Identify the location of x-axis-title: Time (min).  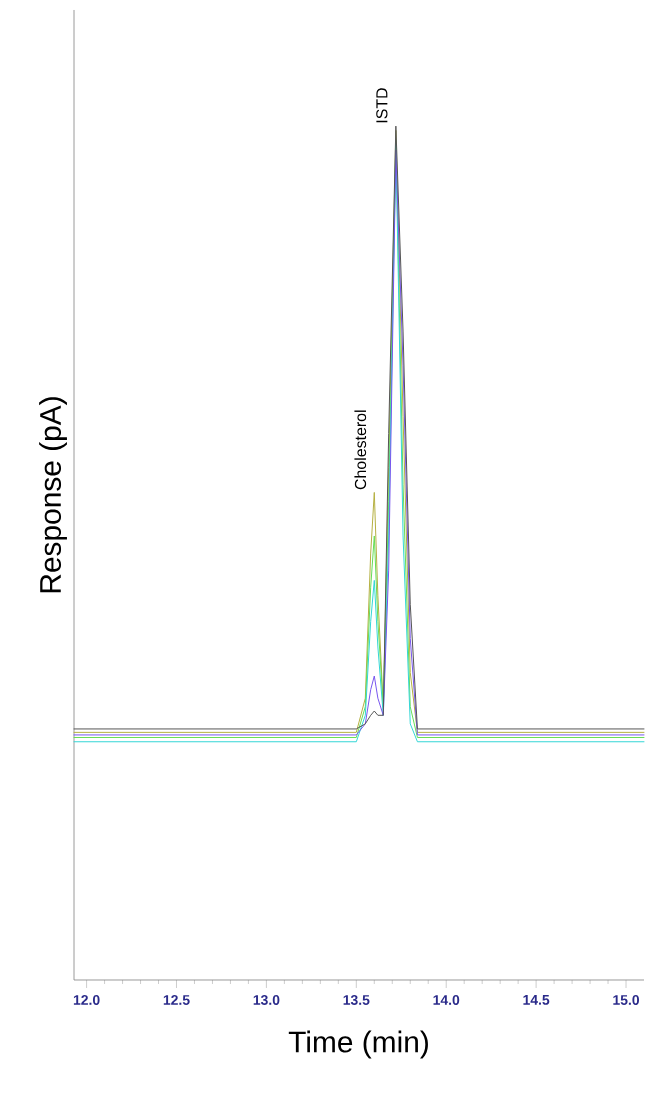
(358, 1044).